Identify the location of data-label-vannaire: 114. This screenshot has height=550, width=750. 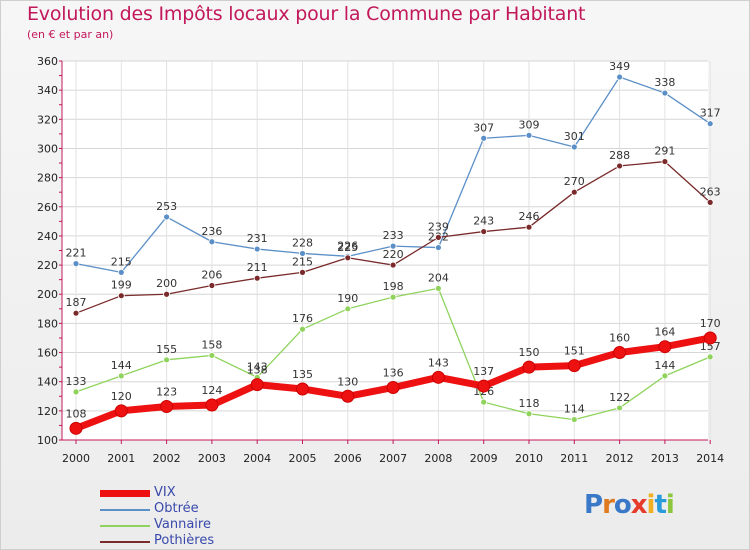
(574, 409).